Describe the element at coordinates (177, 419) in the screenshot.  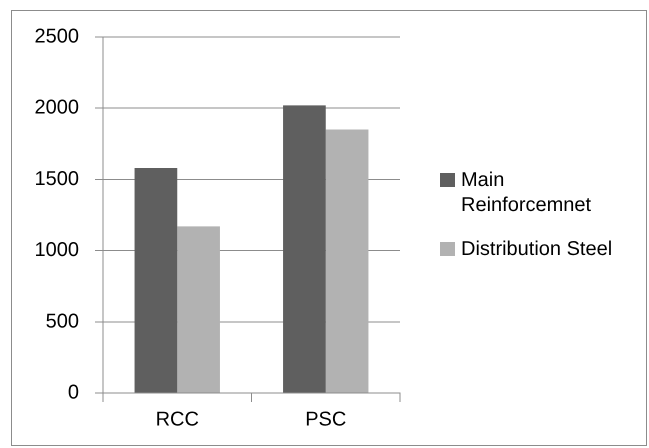
I see `x-tick-label: RCC` at that location.